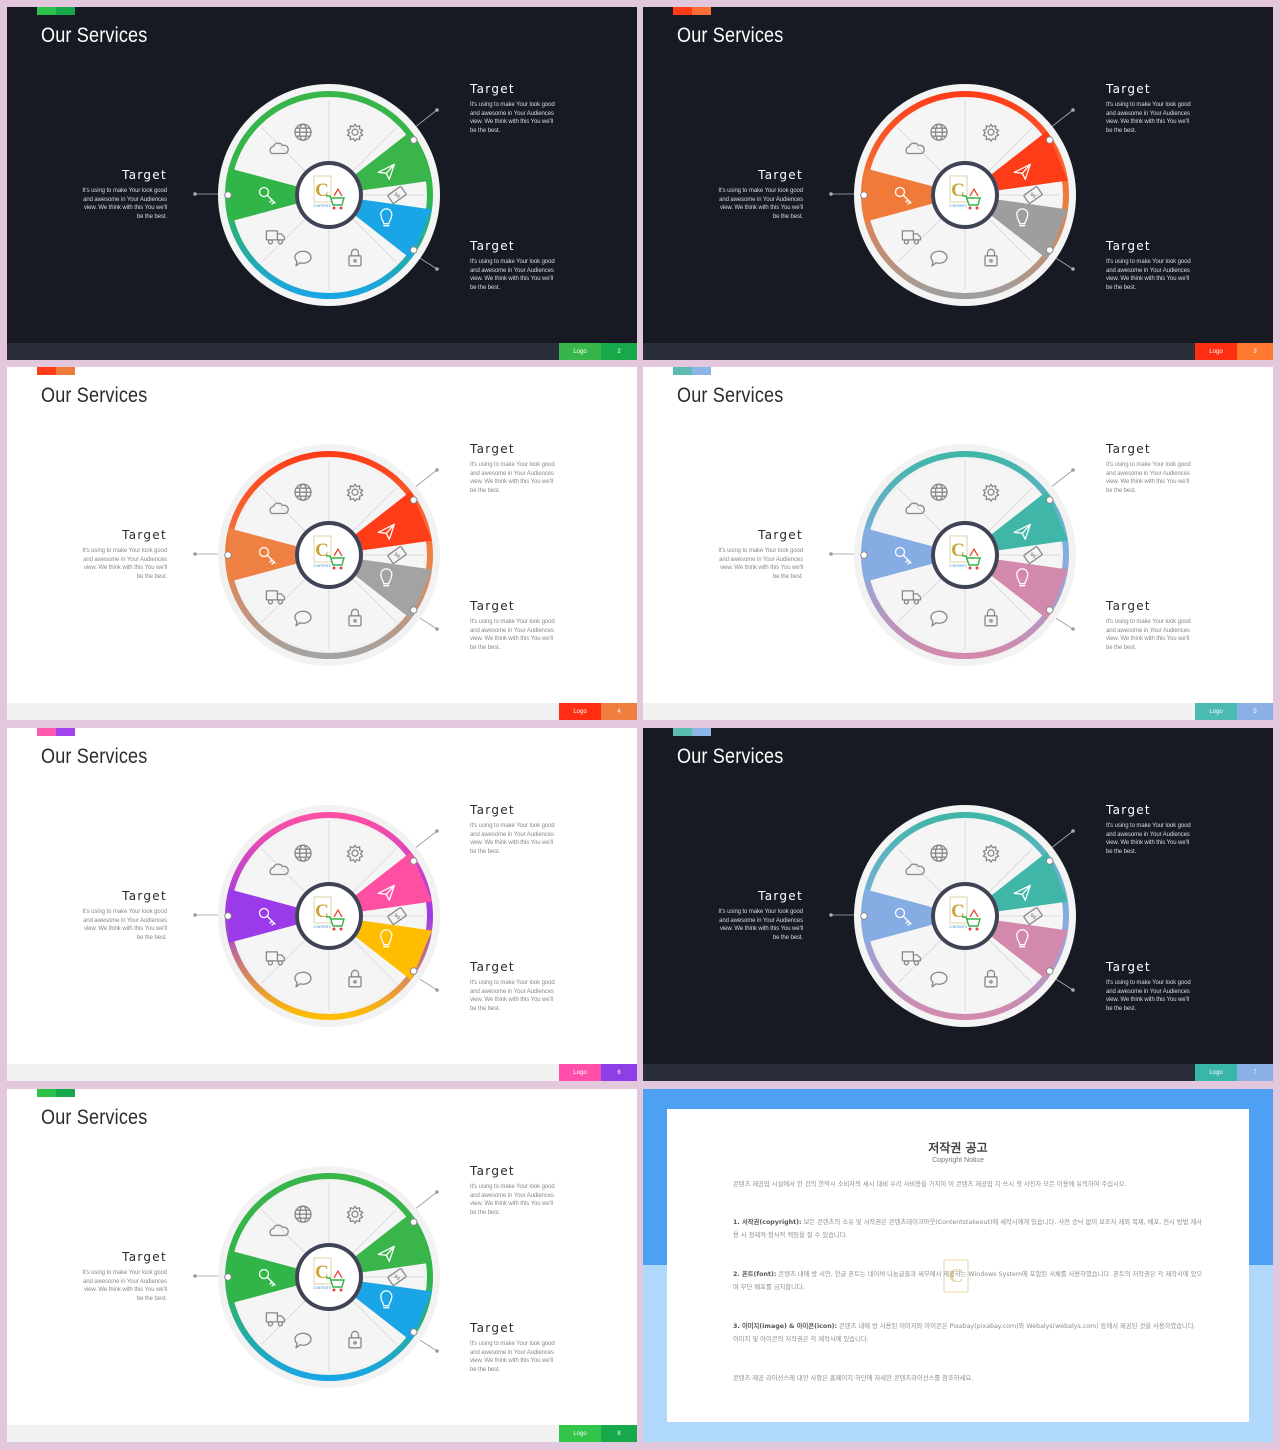  What do you see at coordinates (619, 1433) in the screenshot?
I see `footer-page-number: 8` at bounding box center [619, 1433].